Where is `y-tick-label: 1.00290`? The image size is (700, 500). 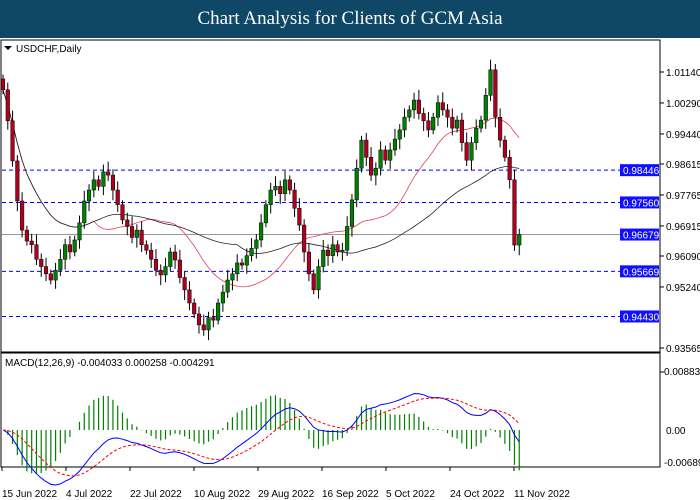
y-tick-label: 1.00290 is located at coordinates (683, 104).